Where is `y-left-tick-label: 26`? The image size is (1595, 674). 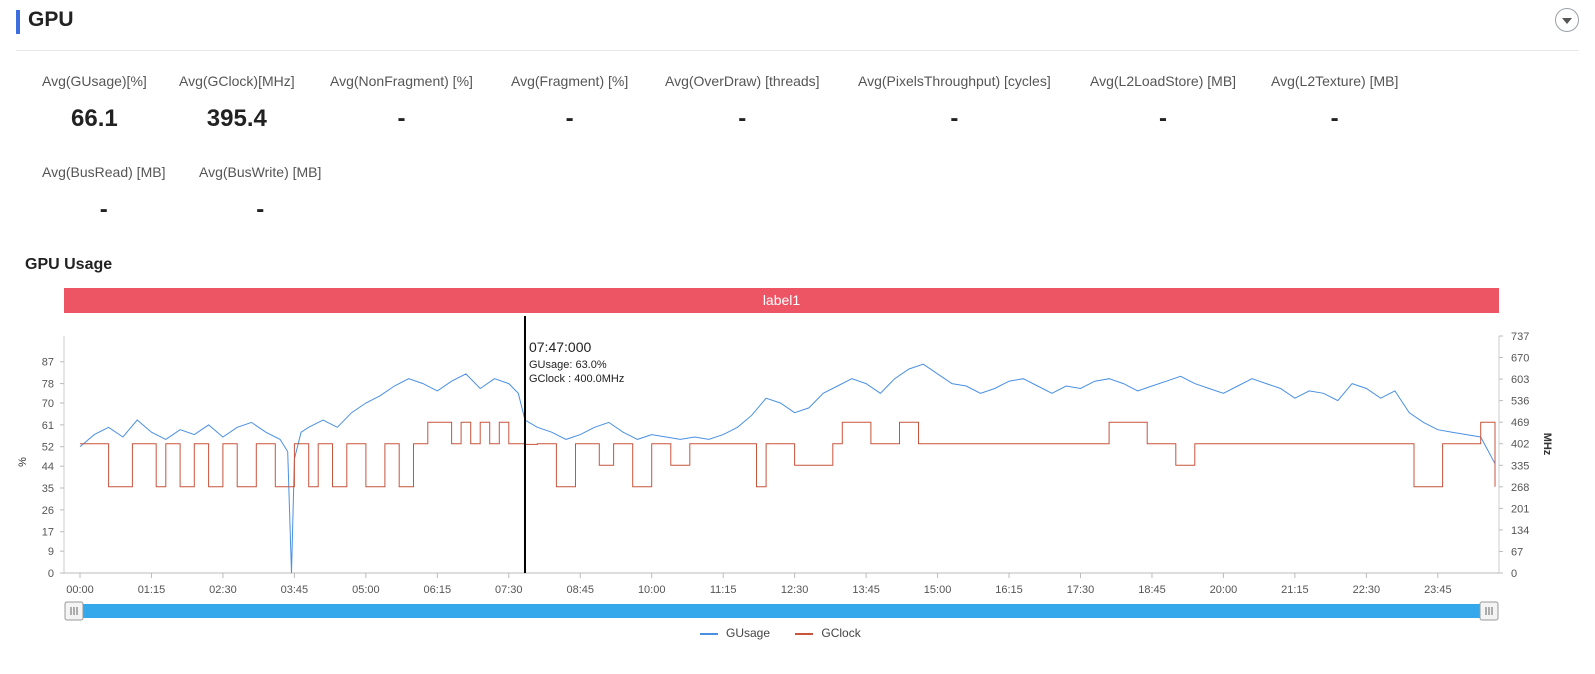 y-left-tick-label: 26 is located at coordinates (48, 511).